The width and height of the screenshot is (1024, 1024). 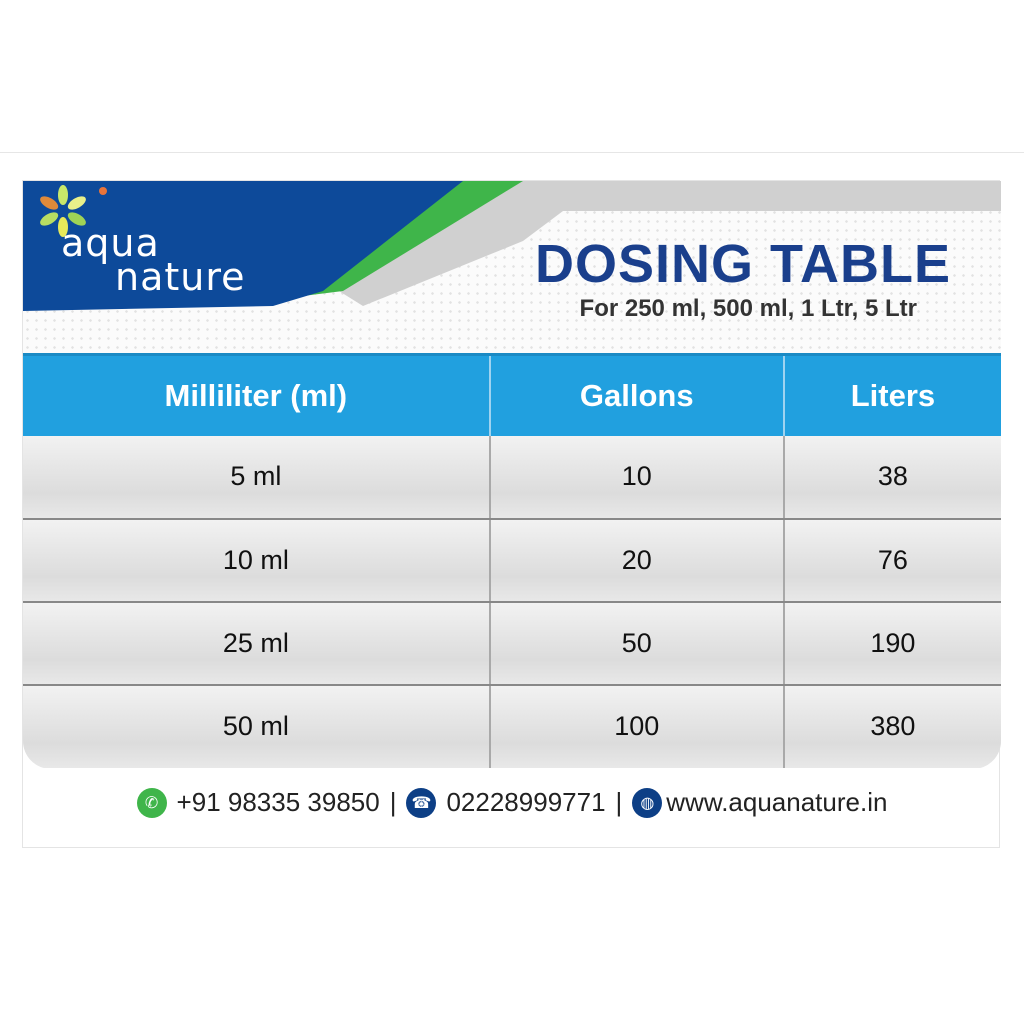 What do you see at coordinates (892, 560) in the screenshot?
I see `table-cell: 76` at bounding box center [892, 560].